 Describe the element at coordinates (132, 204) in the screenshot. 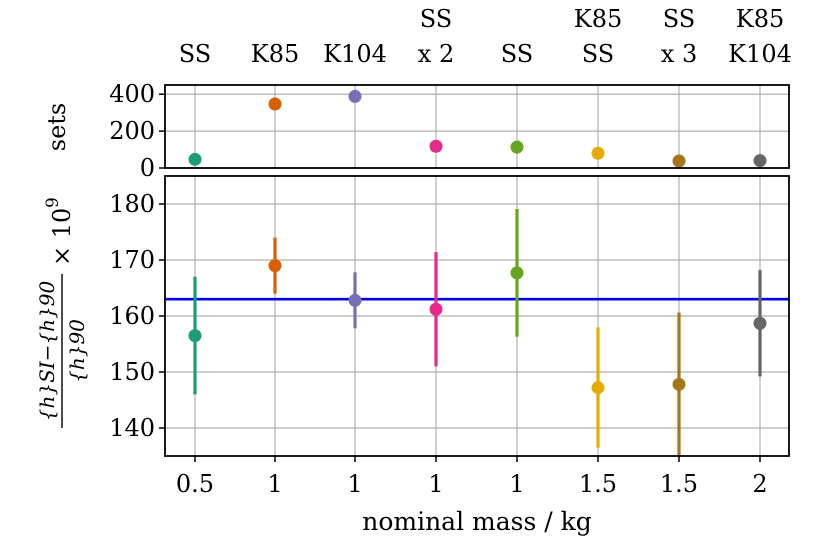

I see `bottom-ytick-label-4: 180` at that location.